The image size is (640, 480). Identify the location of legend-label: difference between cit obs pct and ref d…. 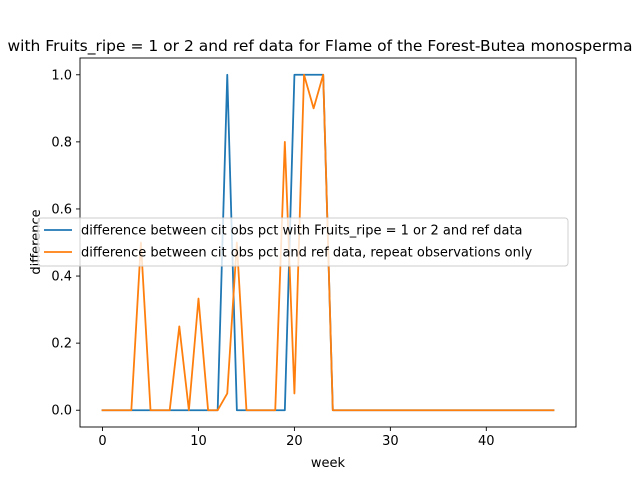
(306, 253).